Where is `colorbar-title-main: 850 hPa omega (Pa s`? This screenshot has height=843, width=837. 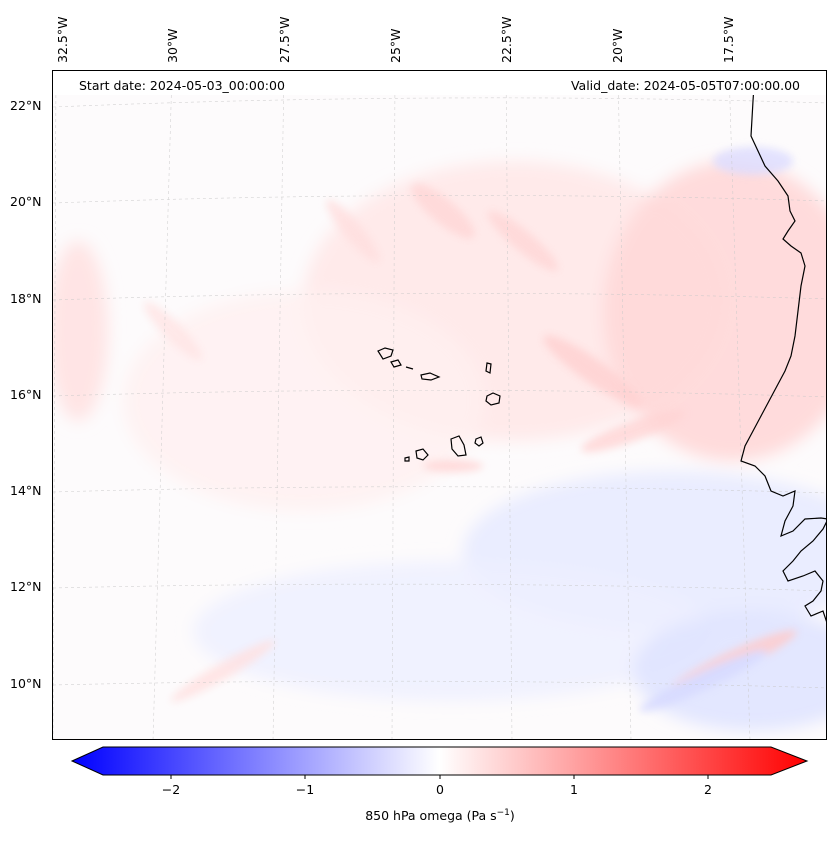 colorbar-title-main: 850 hPa omega (Pa s is located at coordinates (431, 816).